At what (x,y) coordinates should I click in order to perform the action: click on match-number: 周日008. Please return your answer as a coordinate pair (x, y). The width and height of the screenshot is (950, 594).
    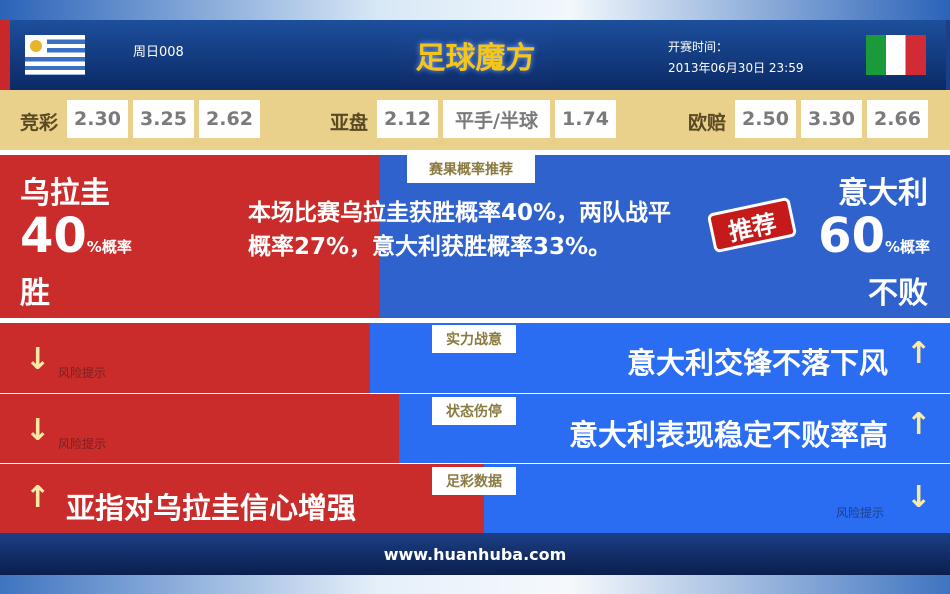
    Looking at the image, I should click on (158, 52).